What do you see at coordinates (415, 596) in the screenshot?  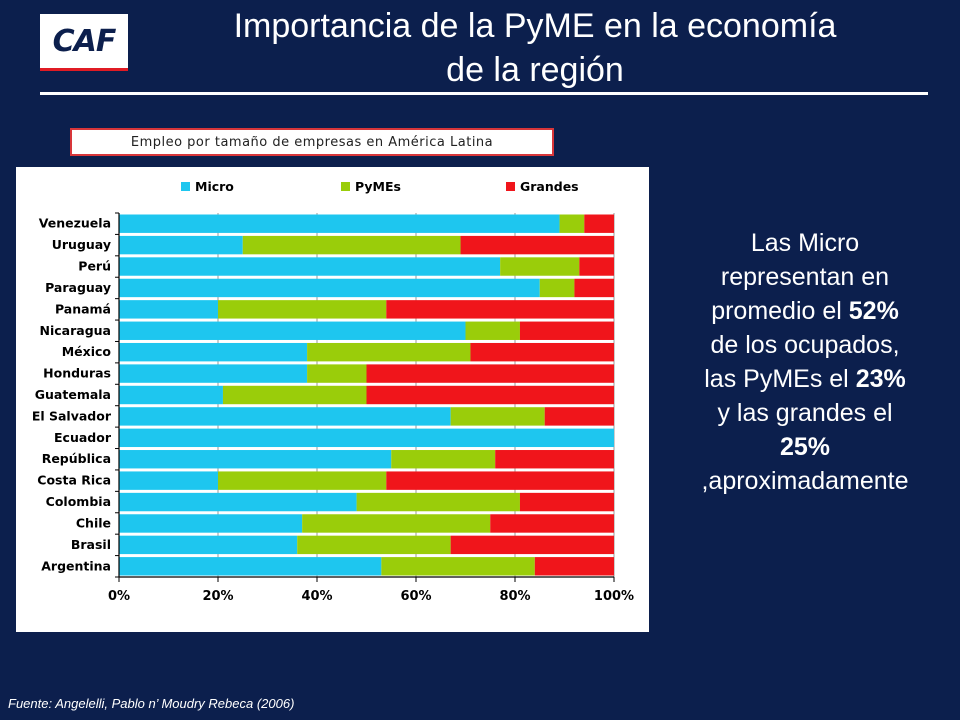 I see `x-tick-label: 60%` at bounding box center [415, 596].